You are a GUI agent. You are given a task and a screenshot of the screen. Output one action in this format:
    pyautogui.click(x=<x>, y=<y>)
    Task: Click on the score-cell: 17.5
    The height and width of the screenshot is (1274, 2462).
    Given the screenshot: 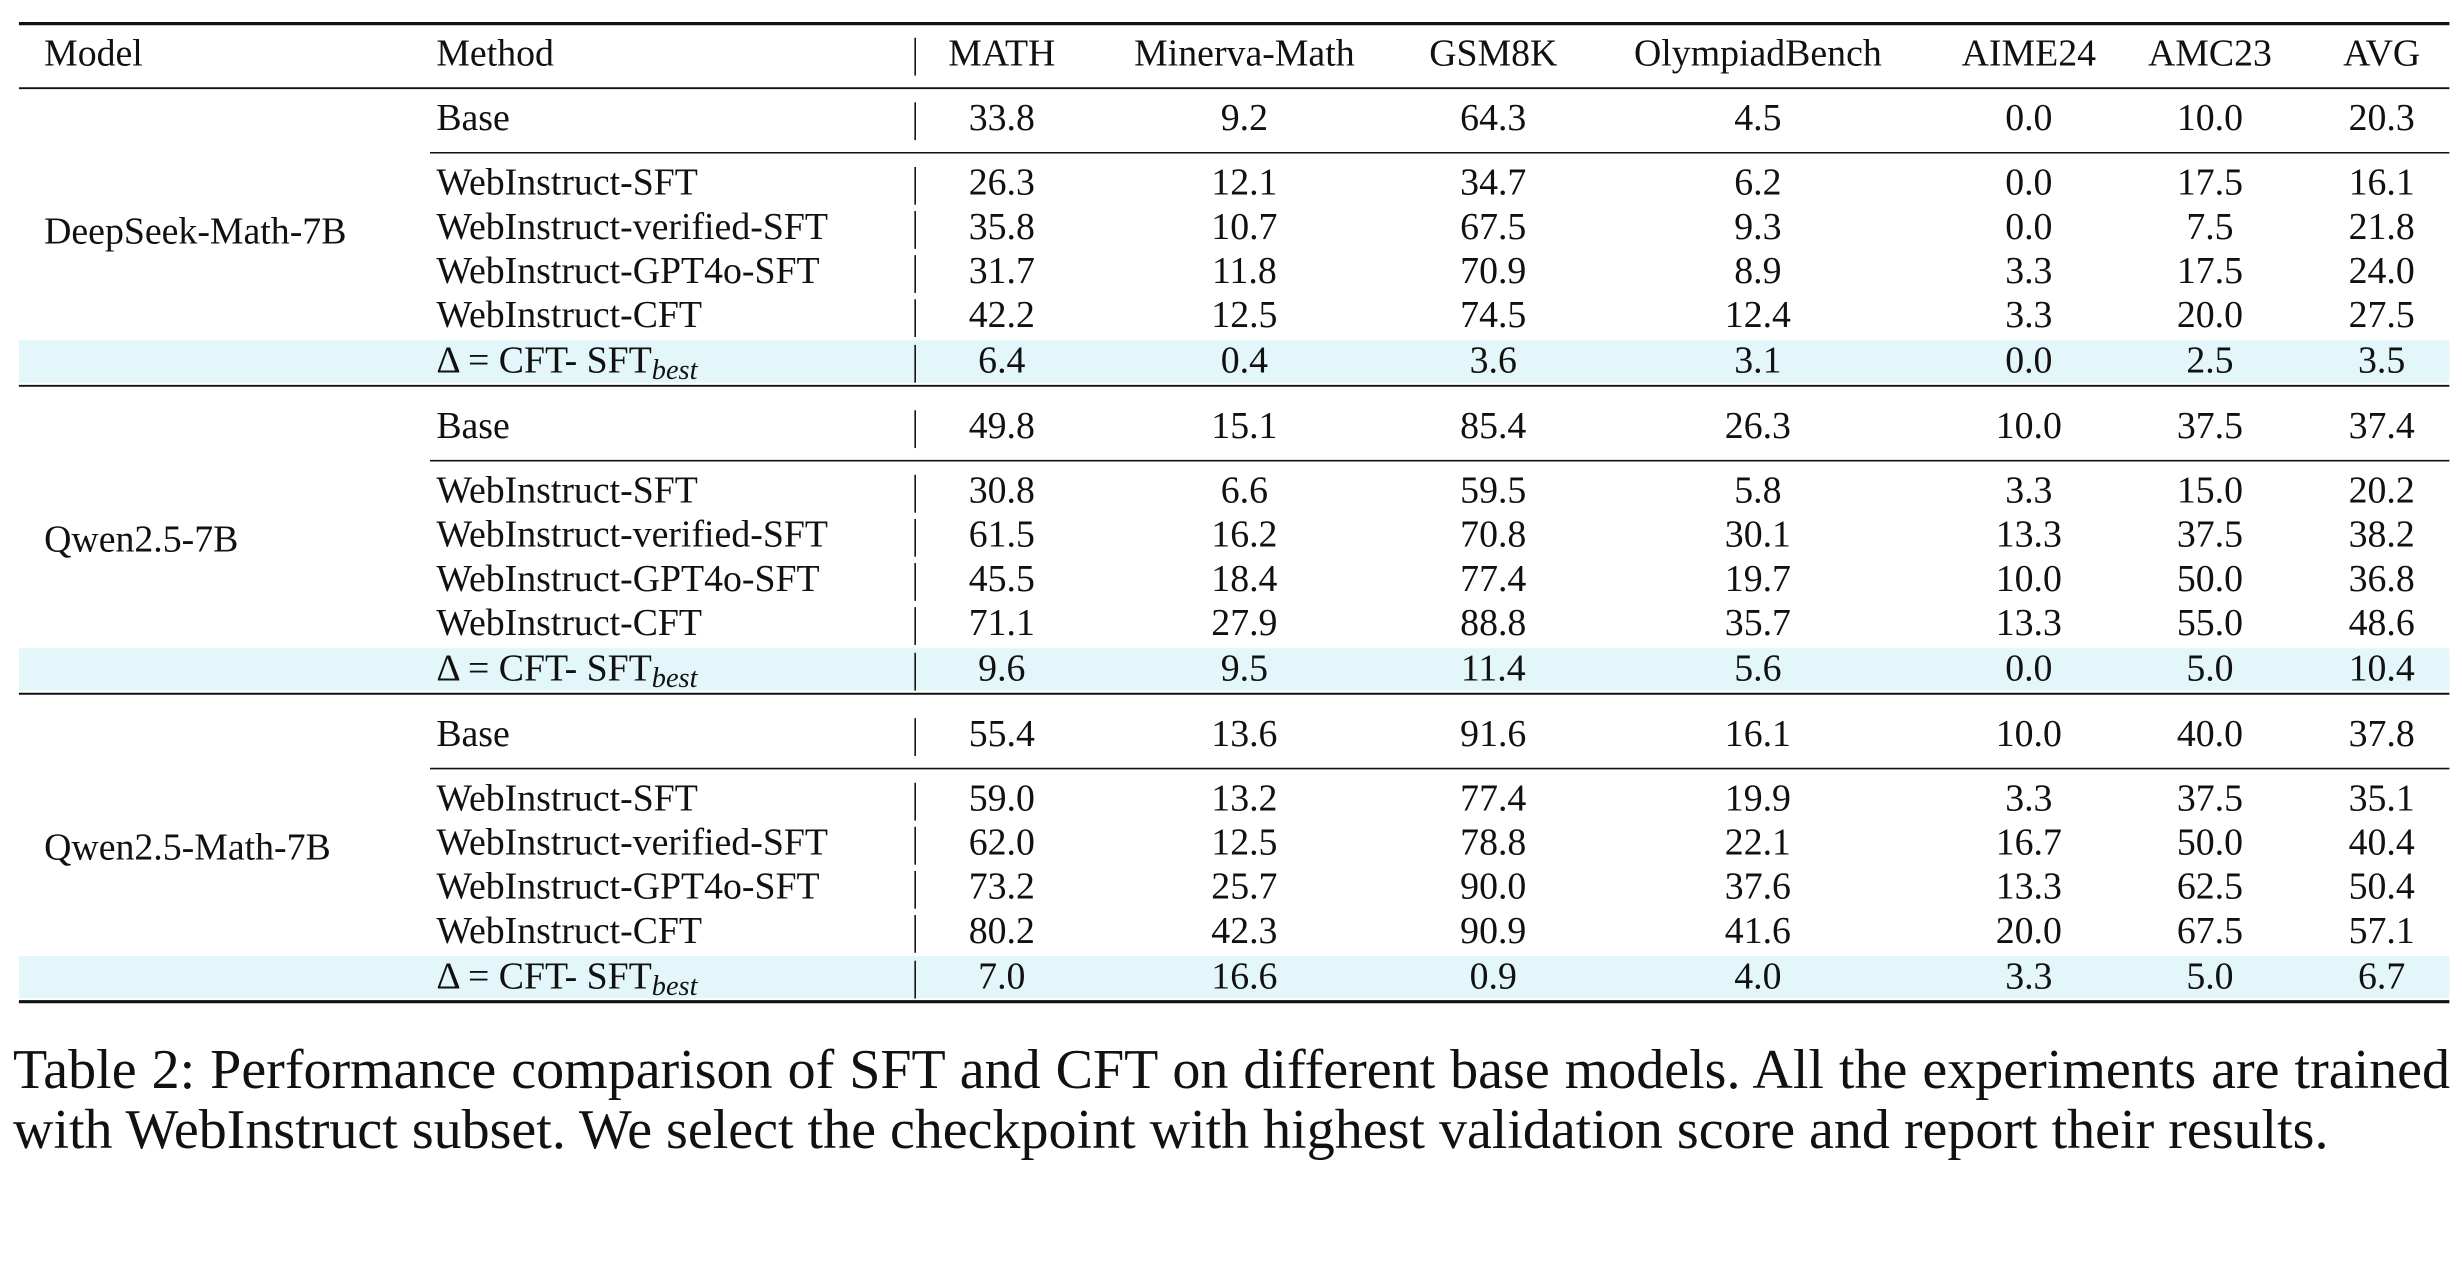 What is the action you would take?
    pyautogui.click(x=2210, y=183)
    